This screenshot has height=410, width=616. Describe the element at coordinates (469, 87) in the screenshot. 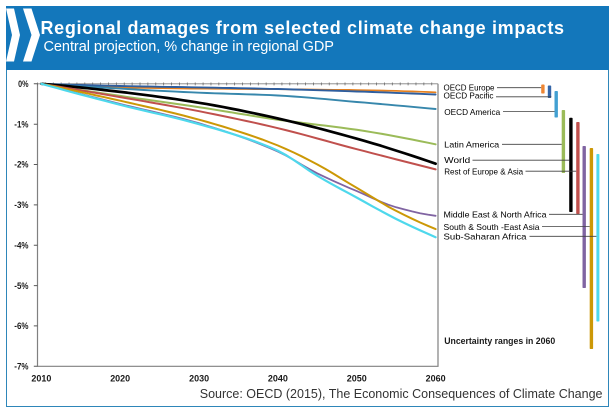

I see `svg-text: OECD Europe` at that location.